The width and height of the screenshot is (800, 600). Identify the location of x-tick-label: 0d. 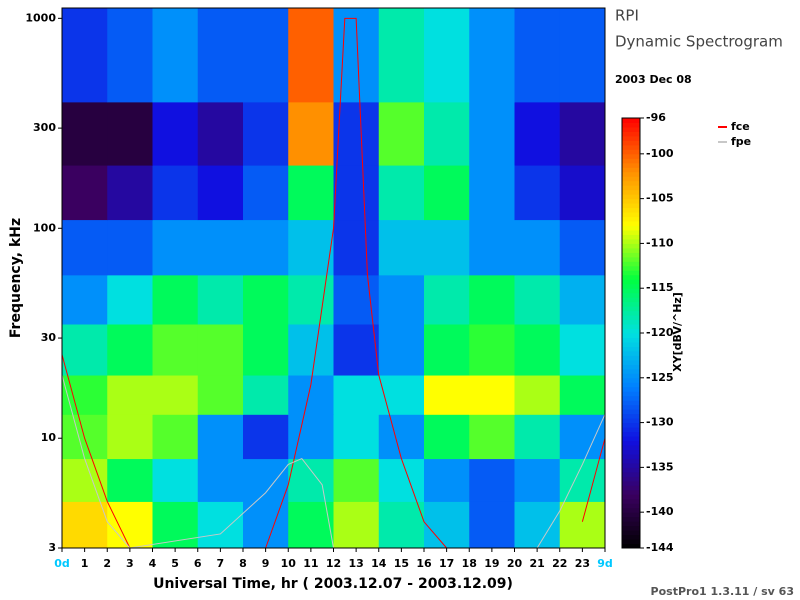
(62, 563).